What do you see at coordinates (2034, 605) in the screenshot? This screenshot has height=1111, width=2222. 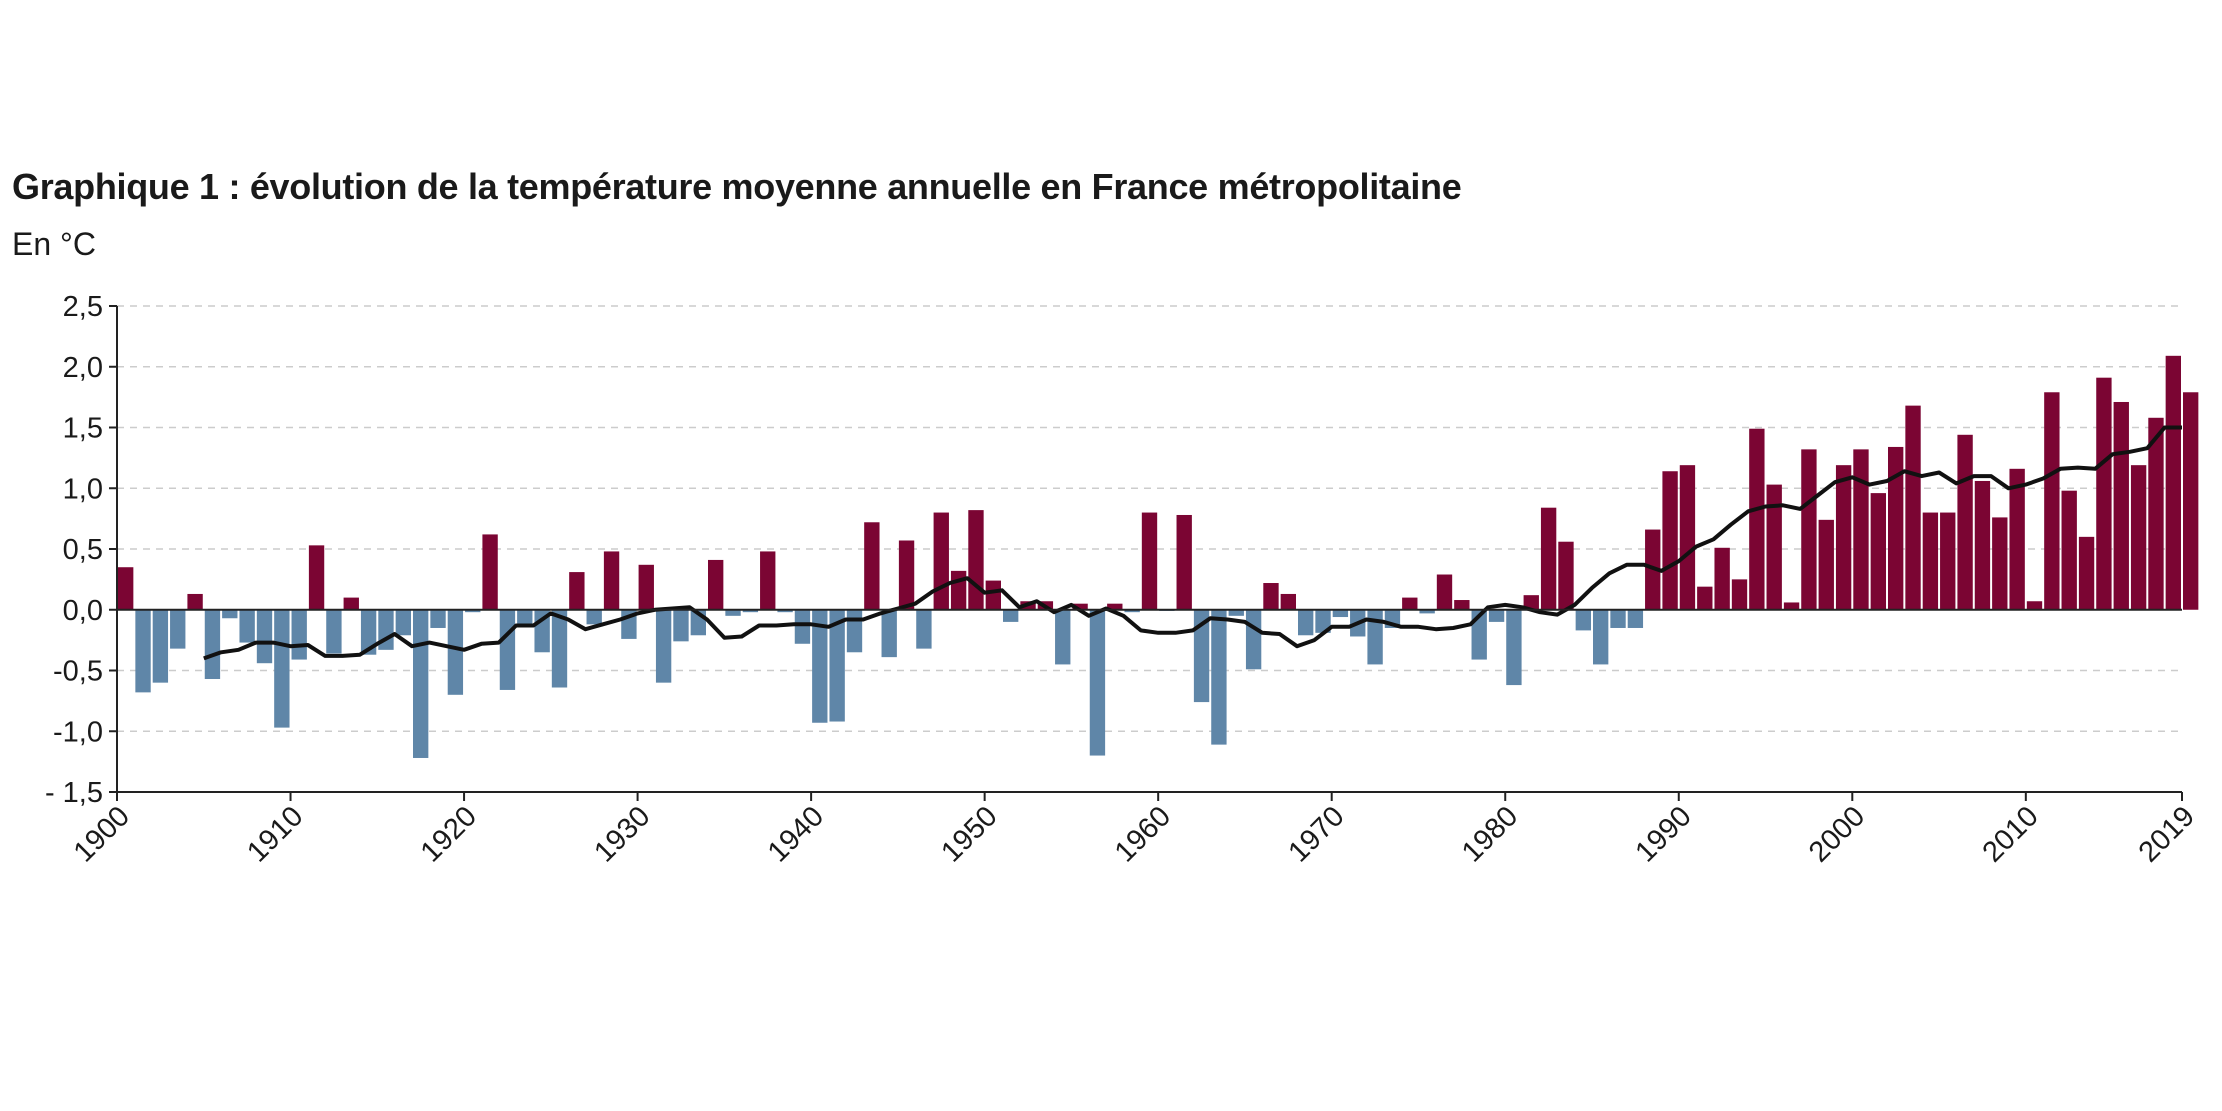 I see `bar-2010` at bounding box center [2034, 605].